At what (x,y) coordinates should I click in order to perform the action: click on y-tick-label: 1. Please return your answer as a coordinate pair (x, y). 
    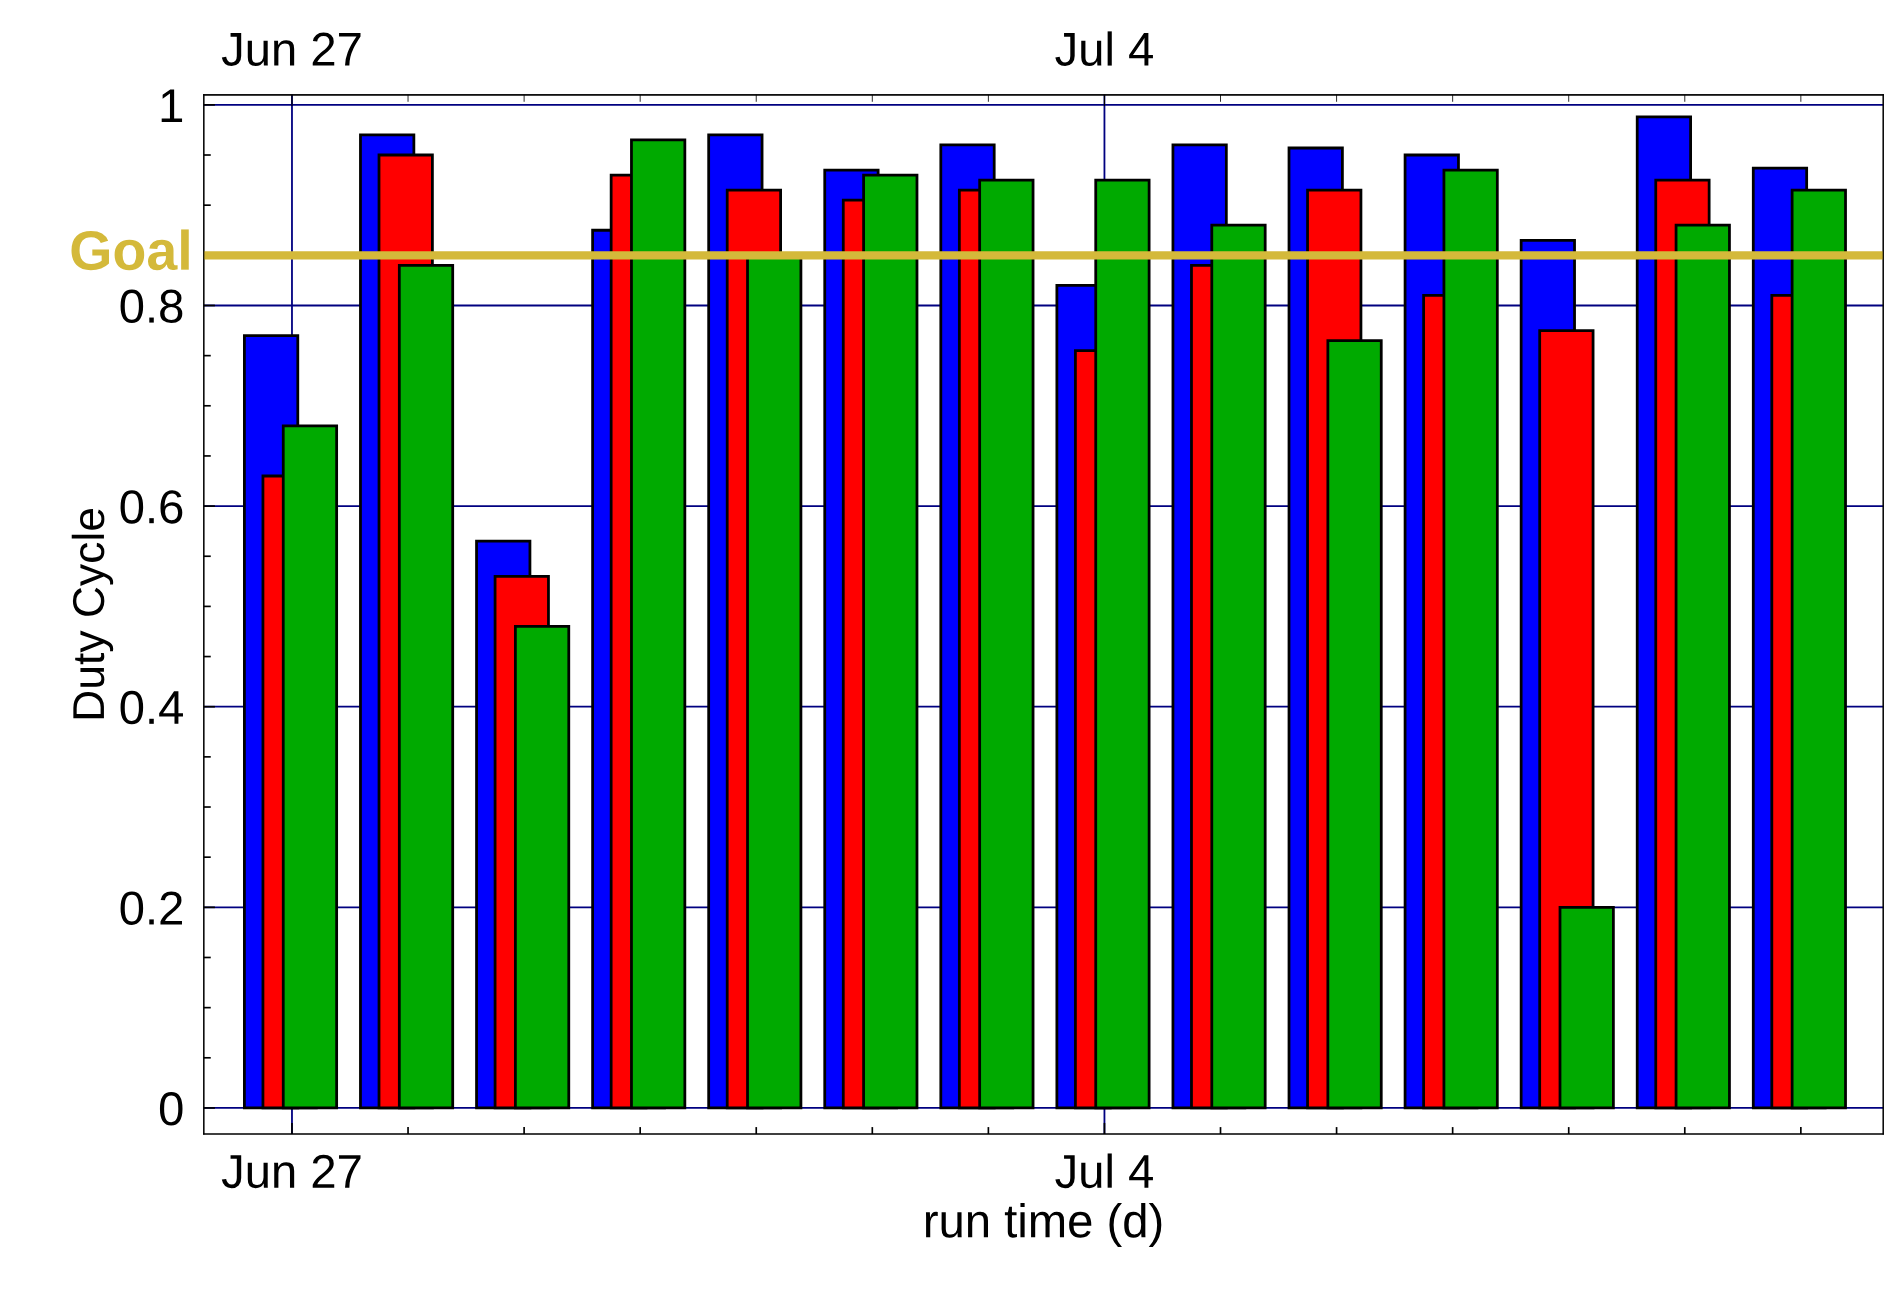
    Looking at the image, I should click on (172, 105).